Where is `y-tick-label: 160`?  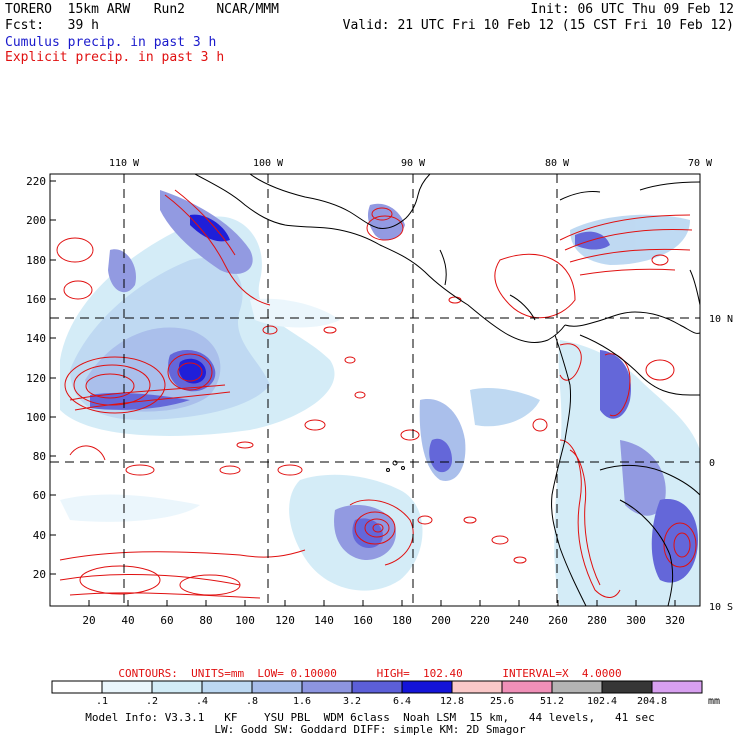
y-tick-label: 160 is located at coordinates (36, 299).